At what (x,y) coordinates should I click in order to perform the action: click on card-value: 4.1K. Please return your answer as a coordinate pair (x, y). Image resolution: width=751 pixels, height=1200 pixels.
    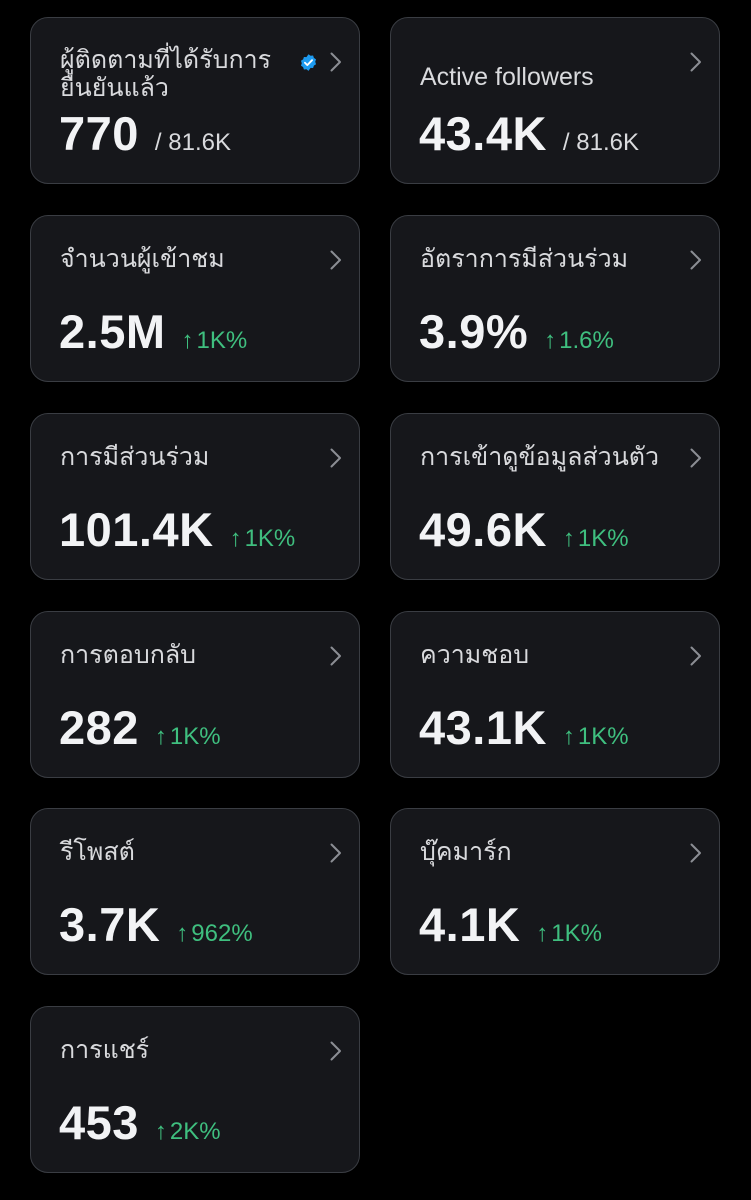
    Looking at the image, I should click on (470, 924).